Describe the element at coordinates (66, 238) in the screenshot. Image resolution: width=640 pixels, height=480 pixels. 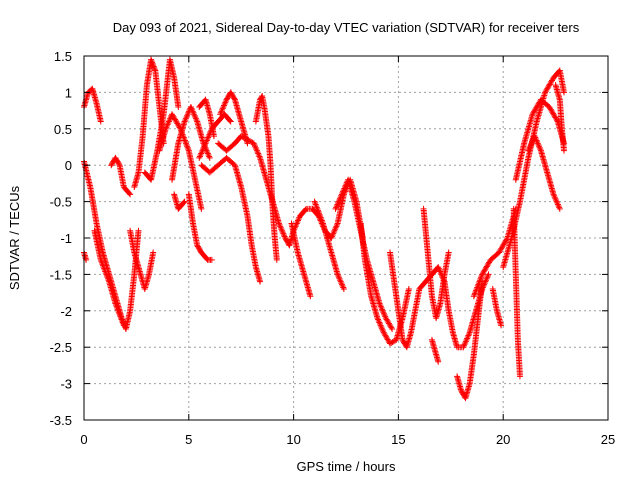
I see `y-tick-label: -1` at that location.